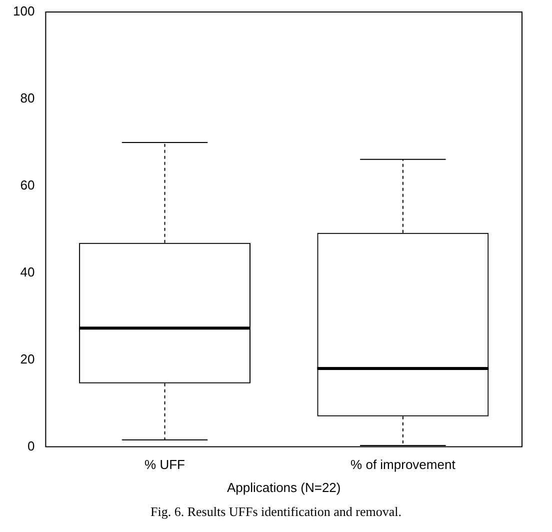 This screenshot has width=552, height=532. Describe the element at coordinates (27, 185) in the screenshot. I see `y-tick-label: 60` at that location.